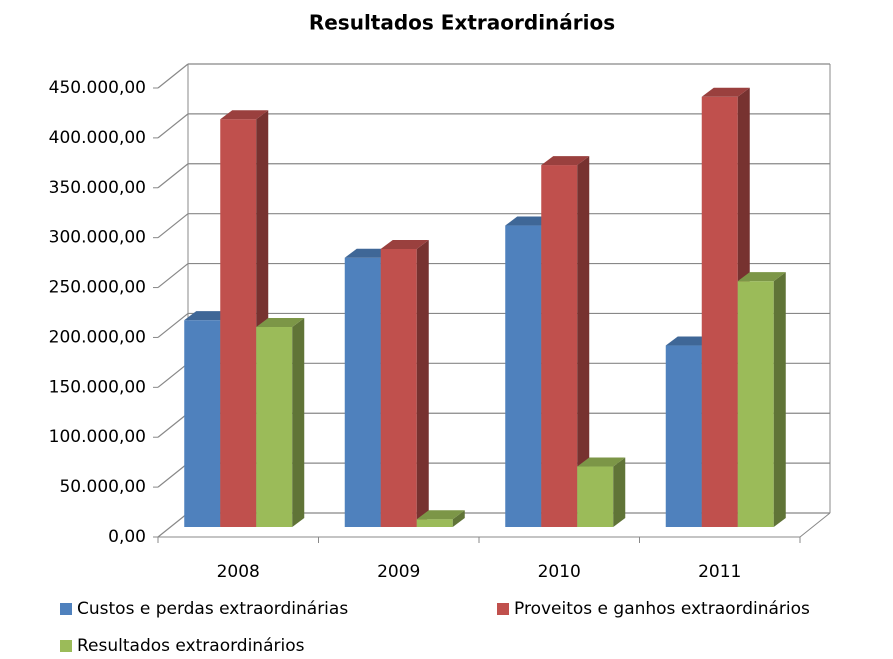 This screenshot has height=659, width=893. Describe the element at coordinates (559, 572) in the screenshot. I see `x-tick-label: 2010` at that location.